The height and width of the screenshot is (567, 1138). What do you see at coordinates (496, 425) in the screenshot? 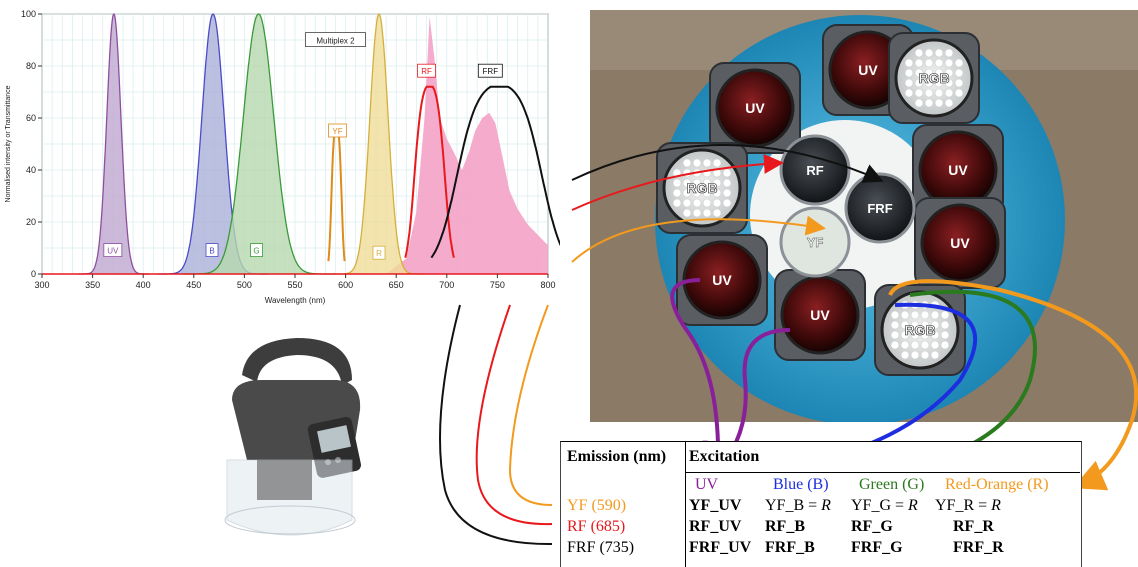
I see `frf-row-line` at bounding box center [496, 425].